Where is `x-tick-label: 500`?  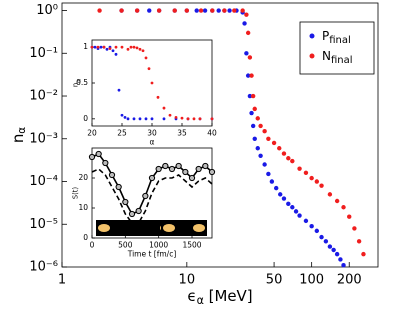 x-tick-label: 500 is located at coordinates (125, 245).